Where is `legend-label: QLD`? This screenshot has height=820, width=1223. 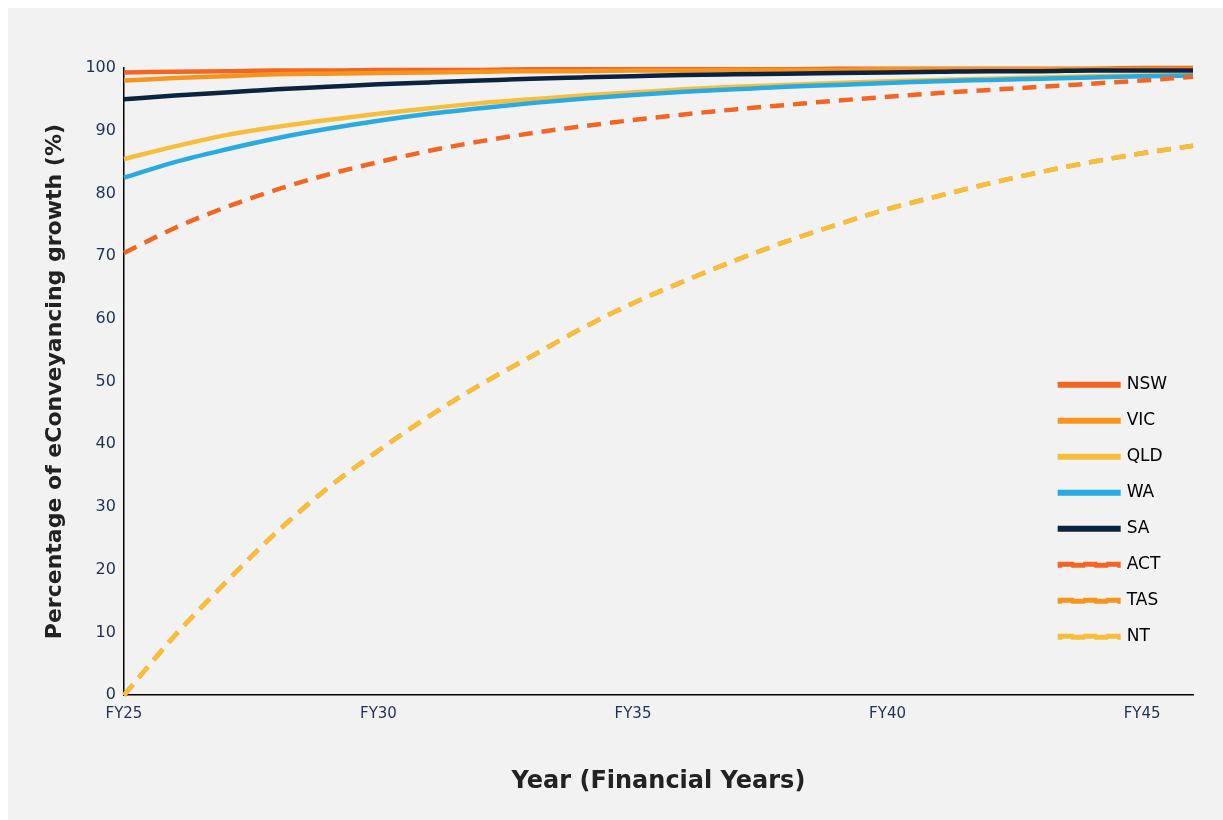
legend-label: QLD is located at coordinates (1144, 455).